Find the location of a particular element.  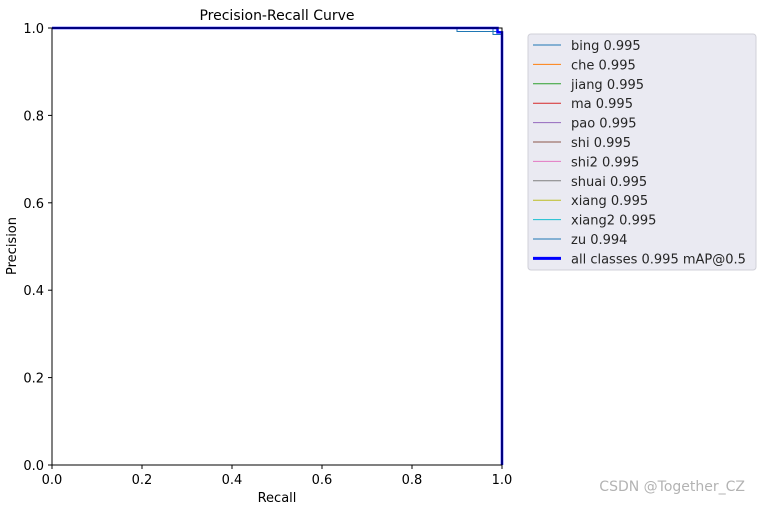

x-tick-label: 1.0 is located at coordinates (502, 480).